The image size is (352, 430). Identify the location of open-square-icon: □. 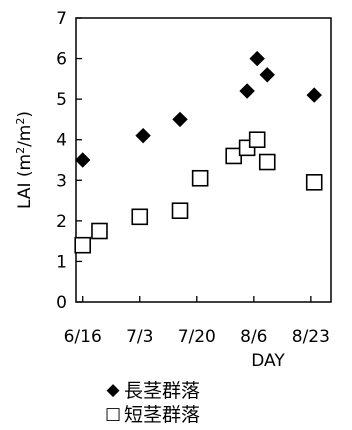
(113, 413).